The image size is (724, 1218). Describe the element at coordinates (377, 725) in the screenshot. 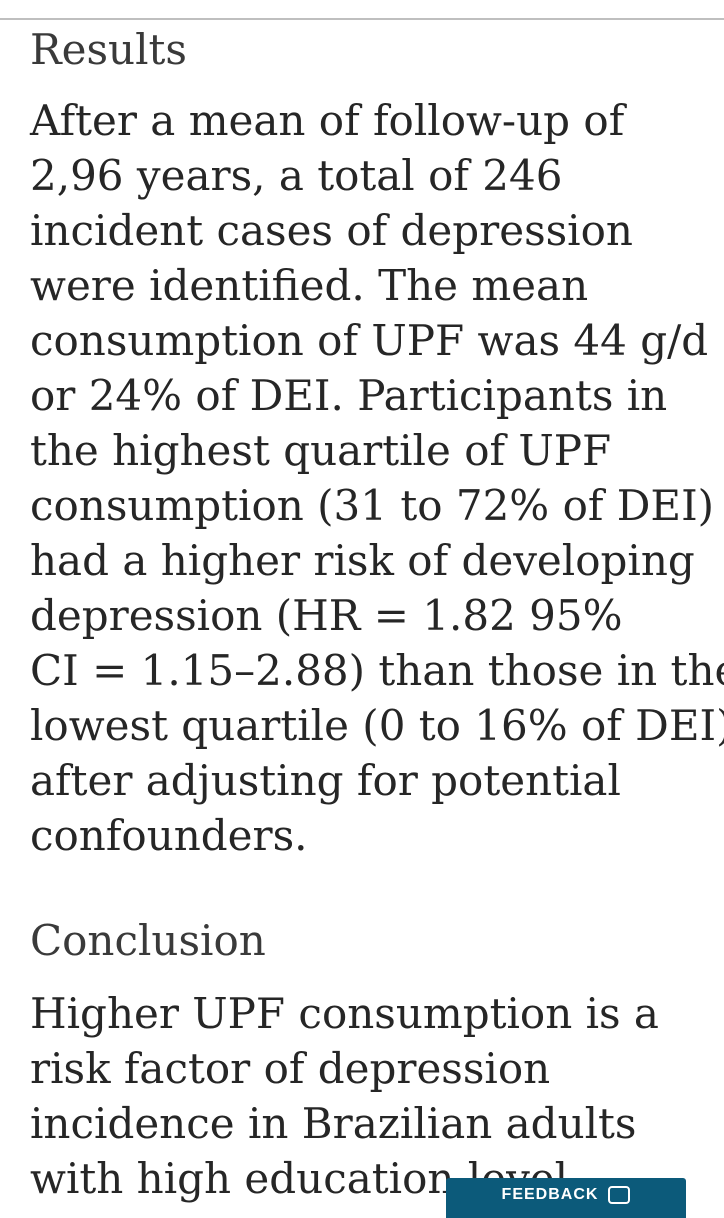

I see `results-line: lowest quartile (0 to 16% of DEI)` at that location.